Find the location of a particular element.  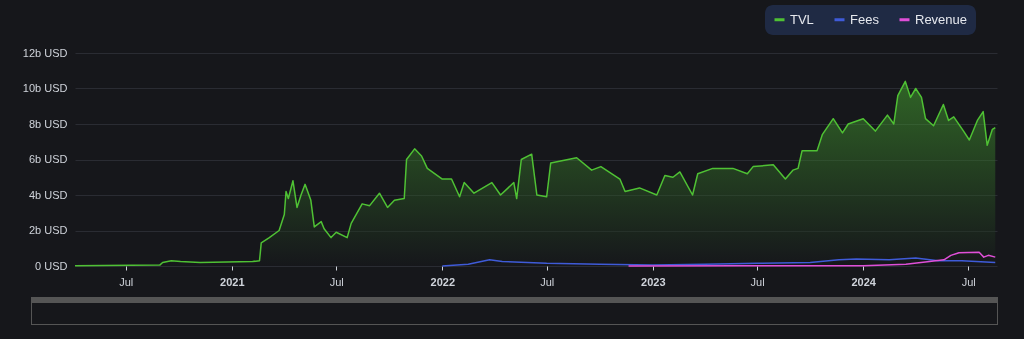

y-tick-label: 6b USD is located at coordinates (48, 159).